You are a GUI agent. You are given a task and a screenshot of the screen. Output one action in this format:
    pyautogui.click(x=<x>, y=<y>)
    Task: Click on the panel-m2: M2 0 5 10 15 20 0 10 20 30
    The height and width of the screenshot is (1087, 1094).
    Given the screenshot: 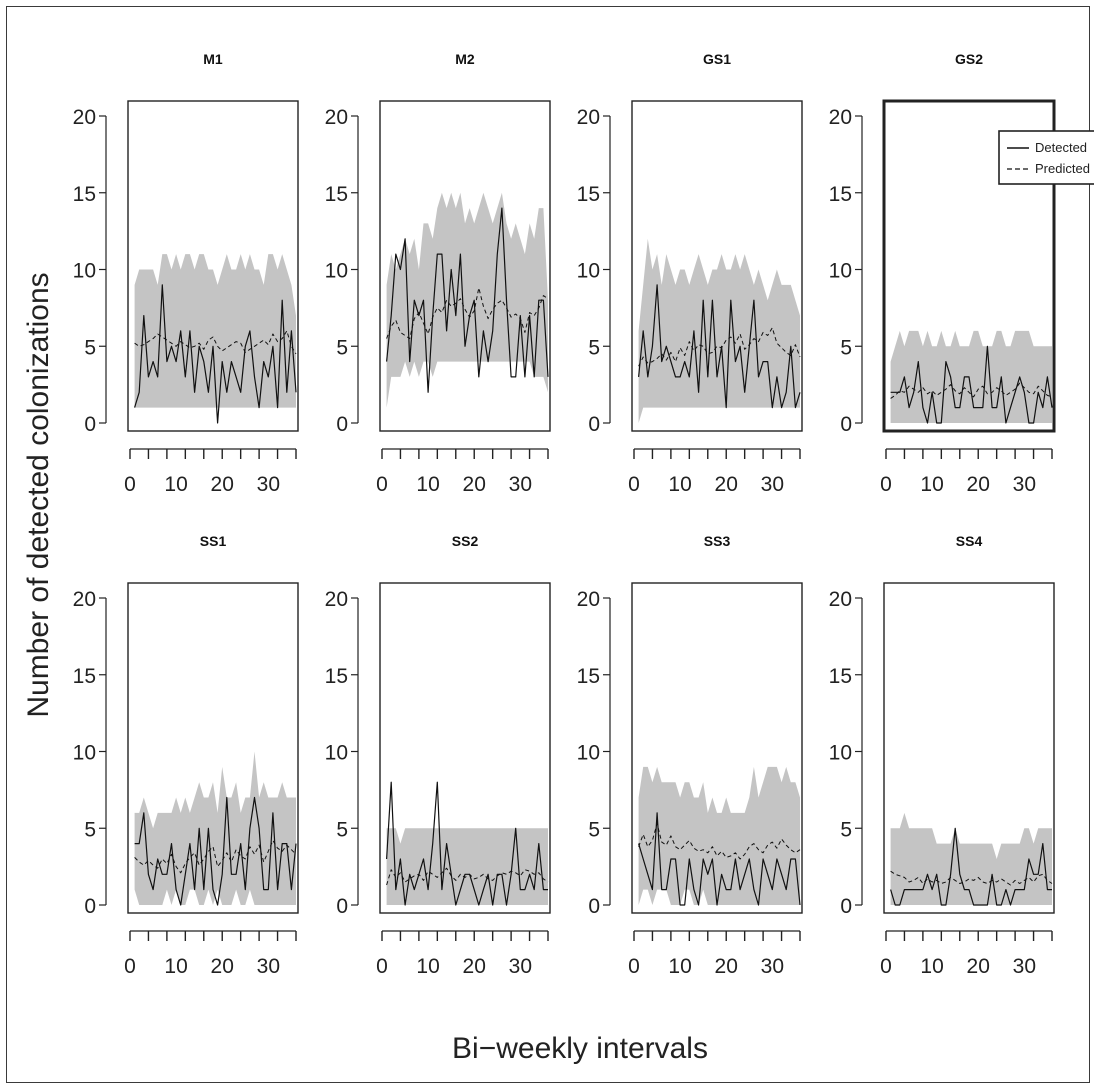 What is the action you would take?
    pyautogui.click(x=438, y=273)
    